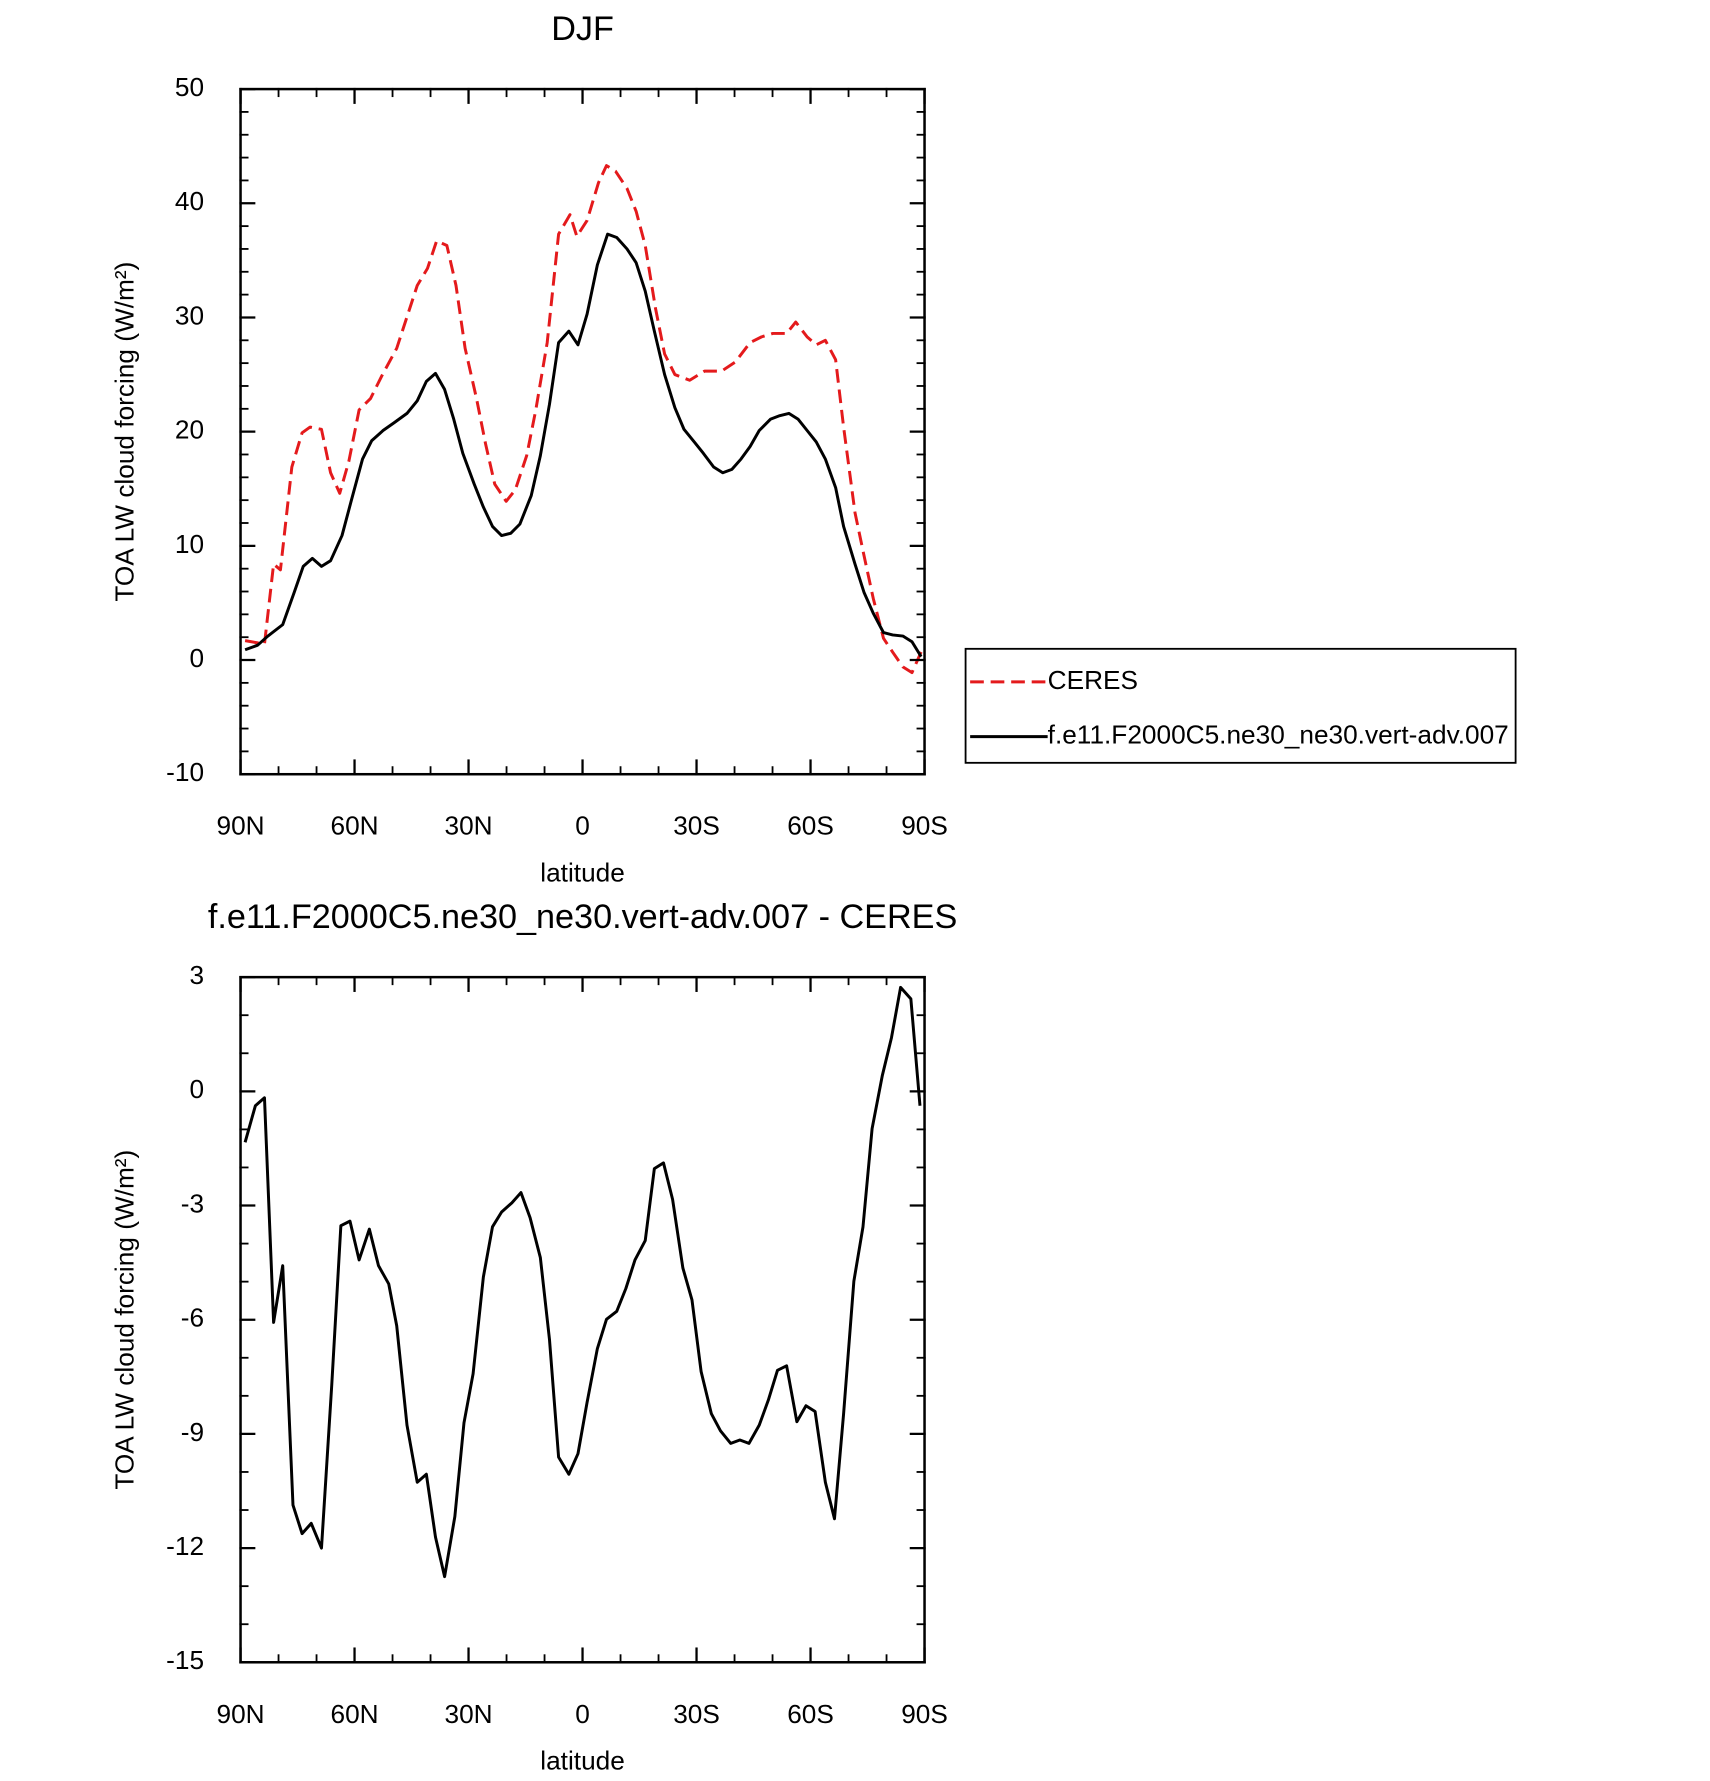 This screenshot has width=1710, height=1781. I want to click on y-tick-label: -9, so click(192, 1432).